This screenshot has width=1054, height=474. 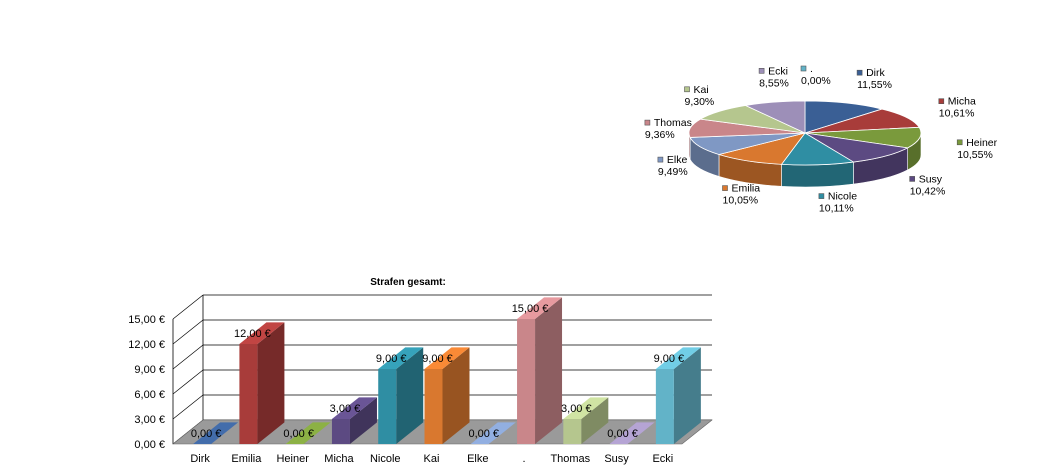 I want to click on bar-y-tick-label-1: 3,00 €, so click(x=149, y=420).